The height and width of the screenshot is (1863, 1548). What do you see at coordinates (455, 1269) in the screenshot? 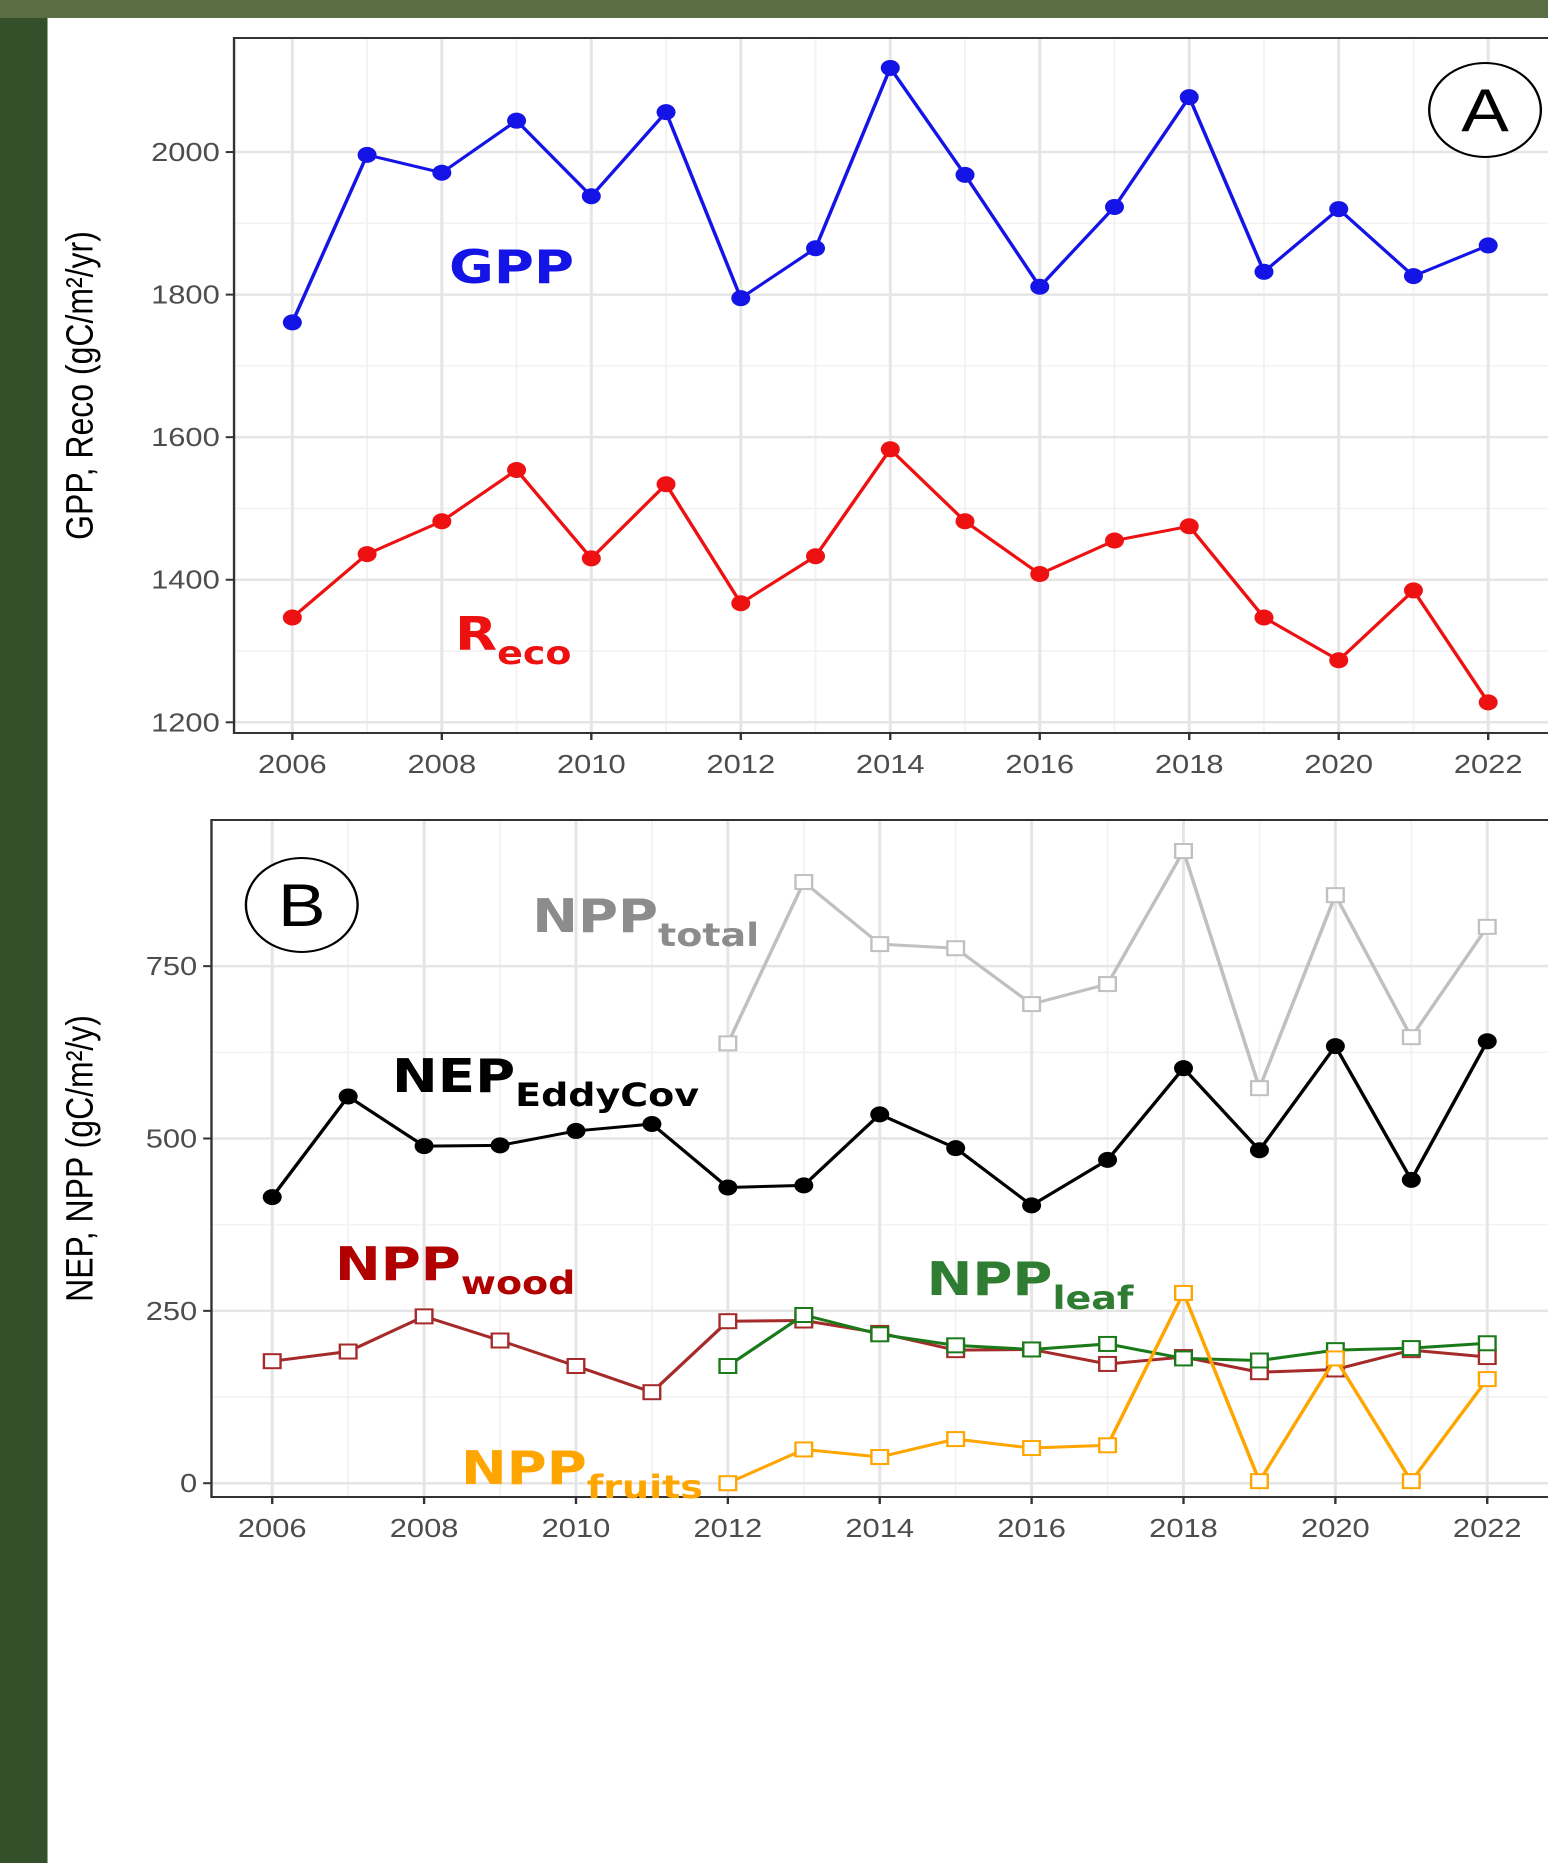
I see `annotation: NPPwood` at bounding box center [455, 1269].